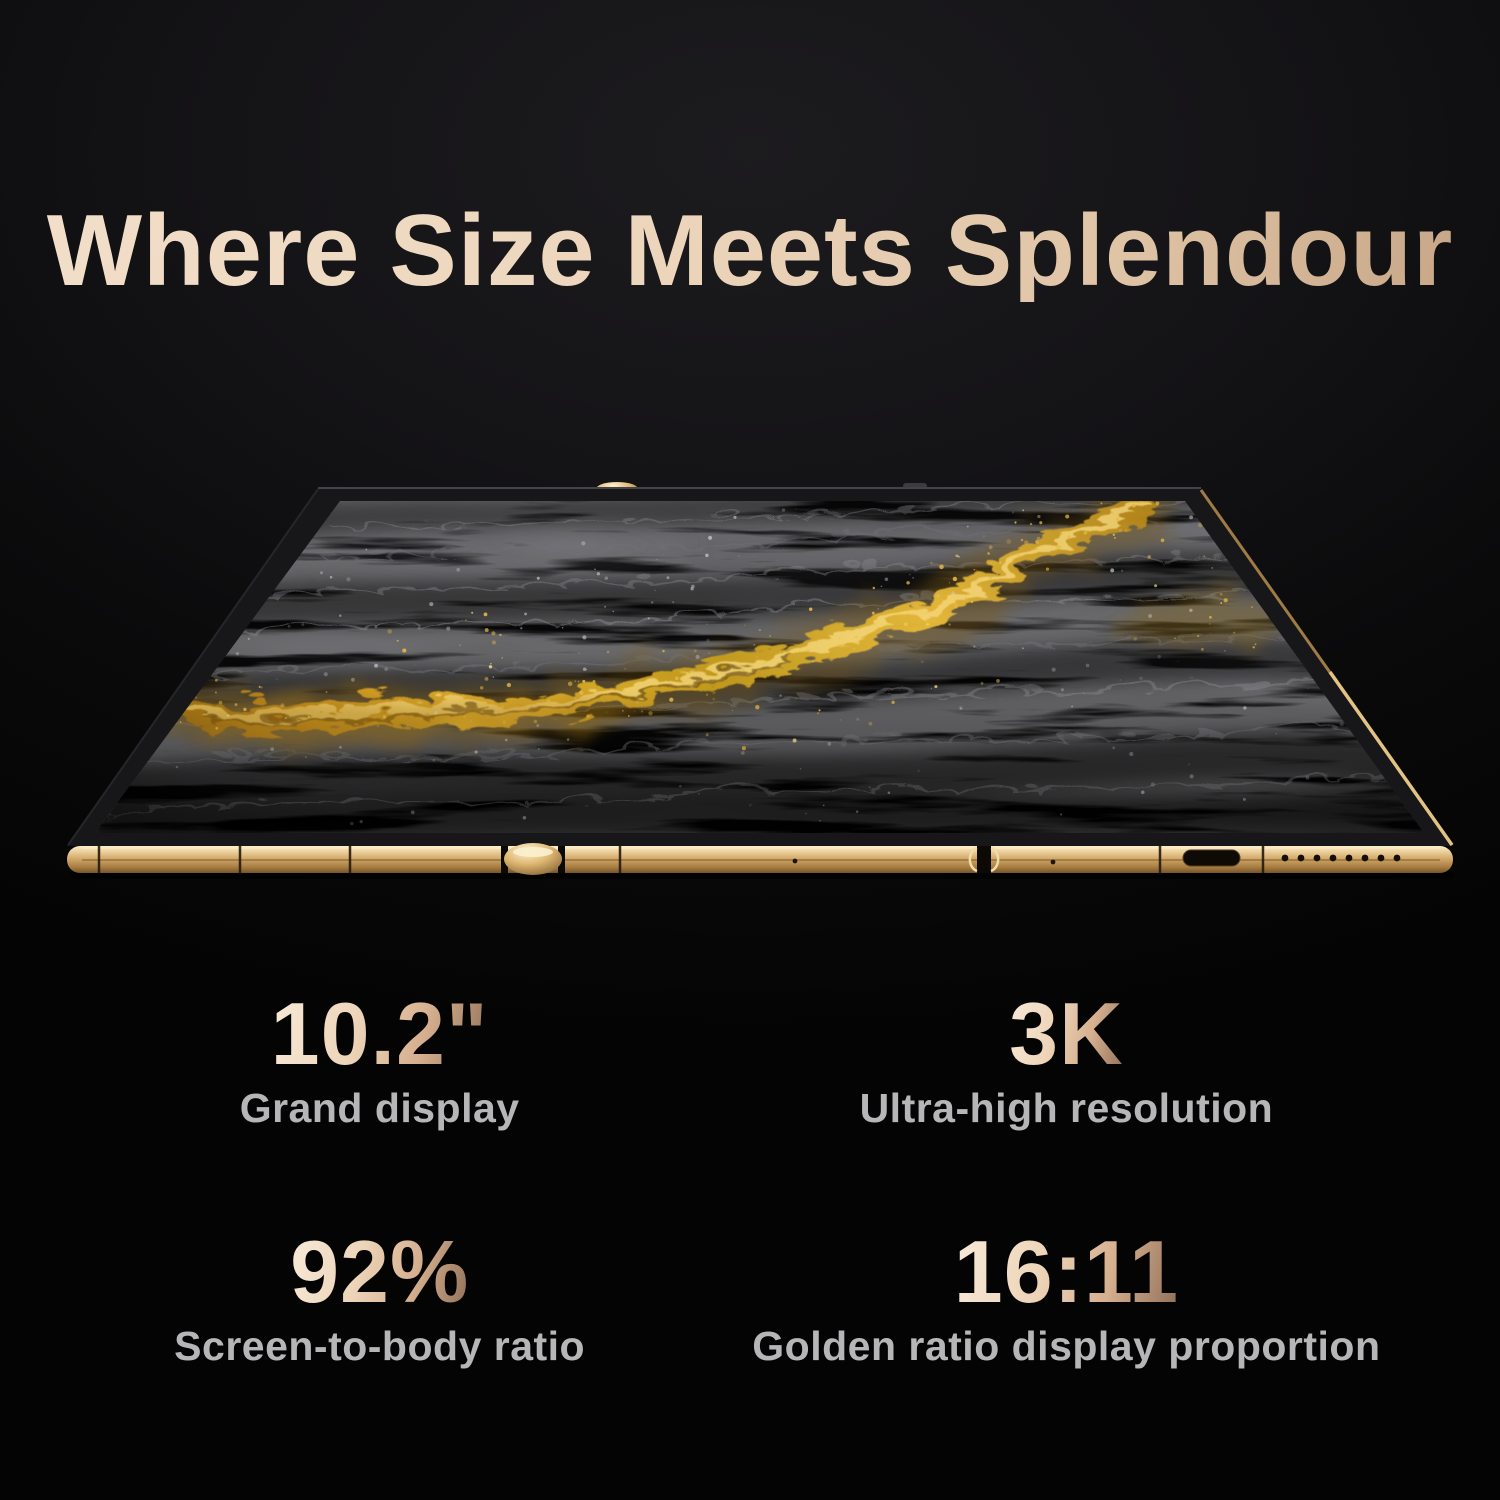  I want to click on spec-label: Grand display, so click(379, 1108).